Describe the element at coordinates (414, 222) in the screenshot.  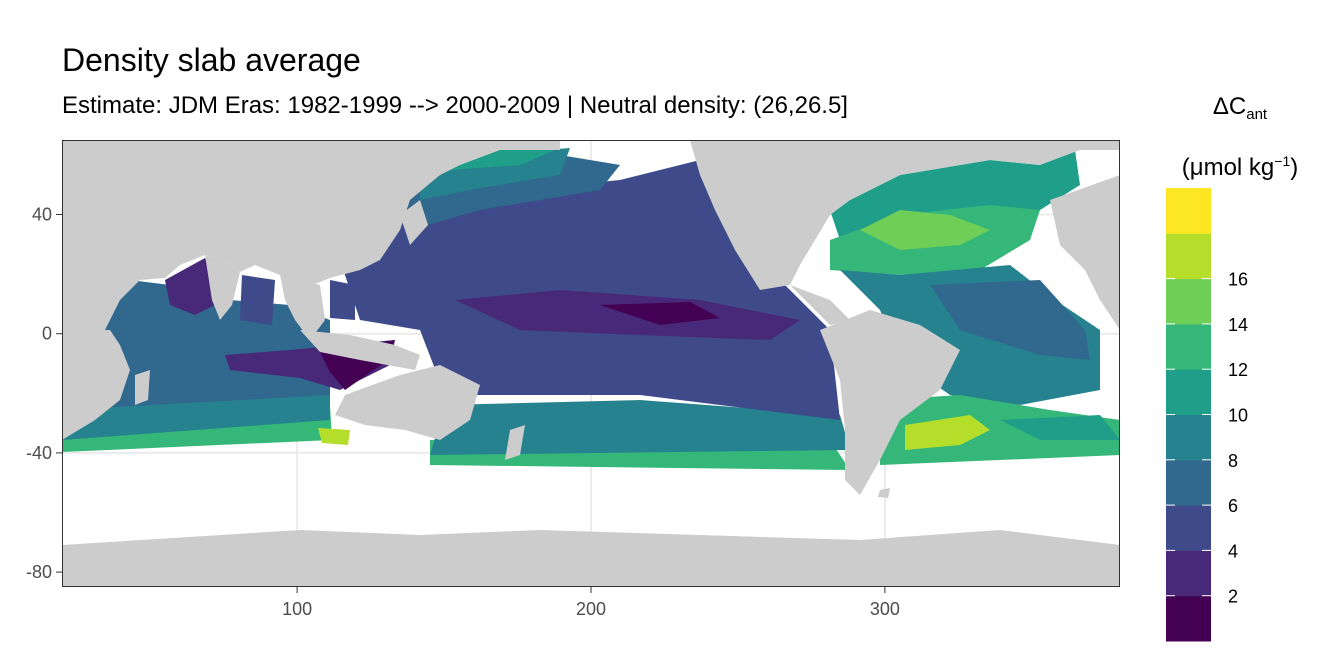
I see `land-japan` at that location.